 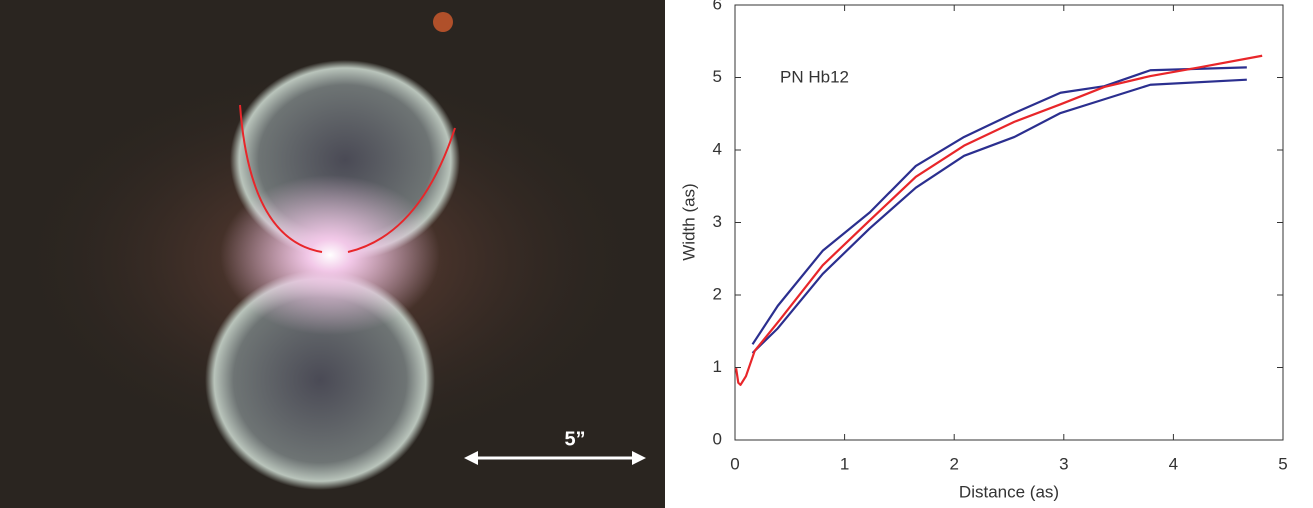 What do you see at coordinates (717, 148) in the screenshot?
I see `y-tick-label: 4` at bounding box center [717, 148].